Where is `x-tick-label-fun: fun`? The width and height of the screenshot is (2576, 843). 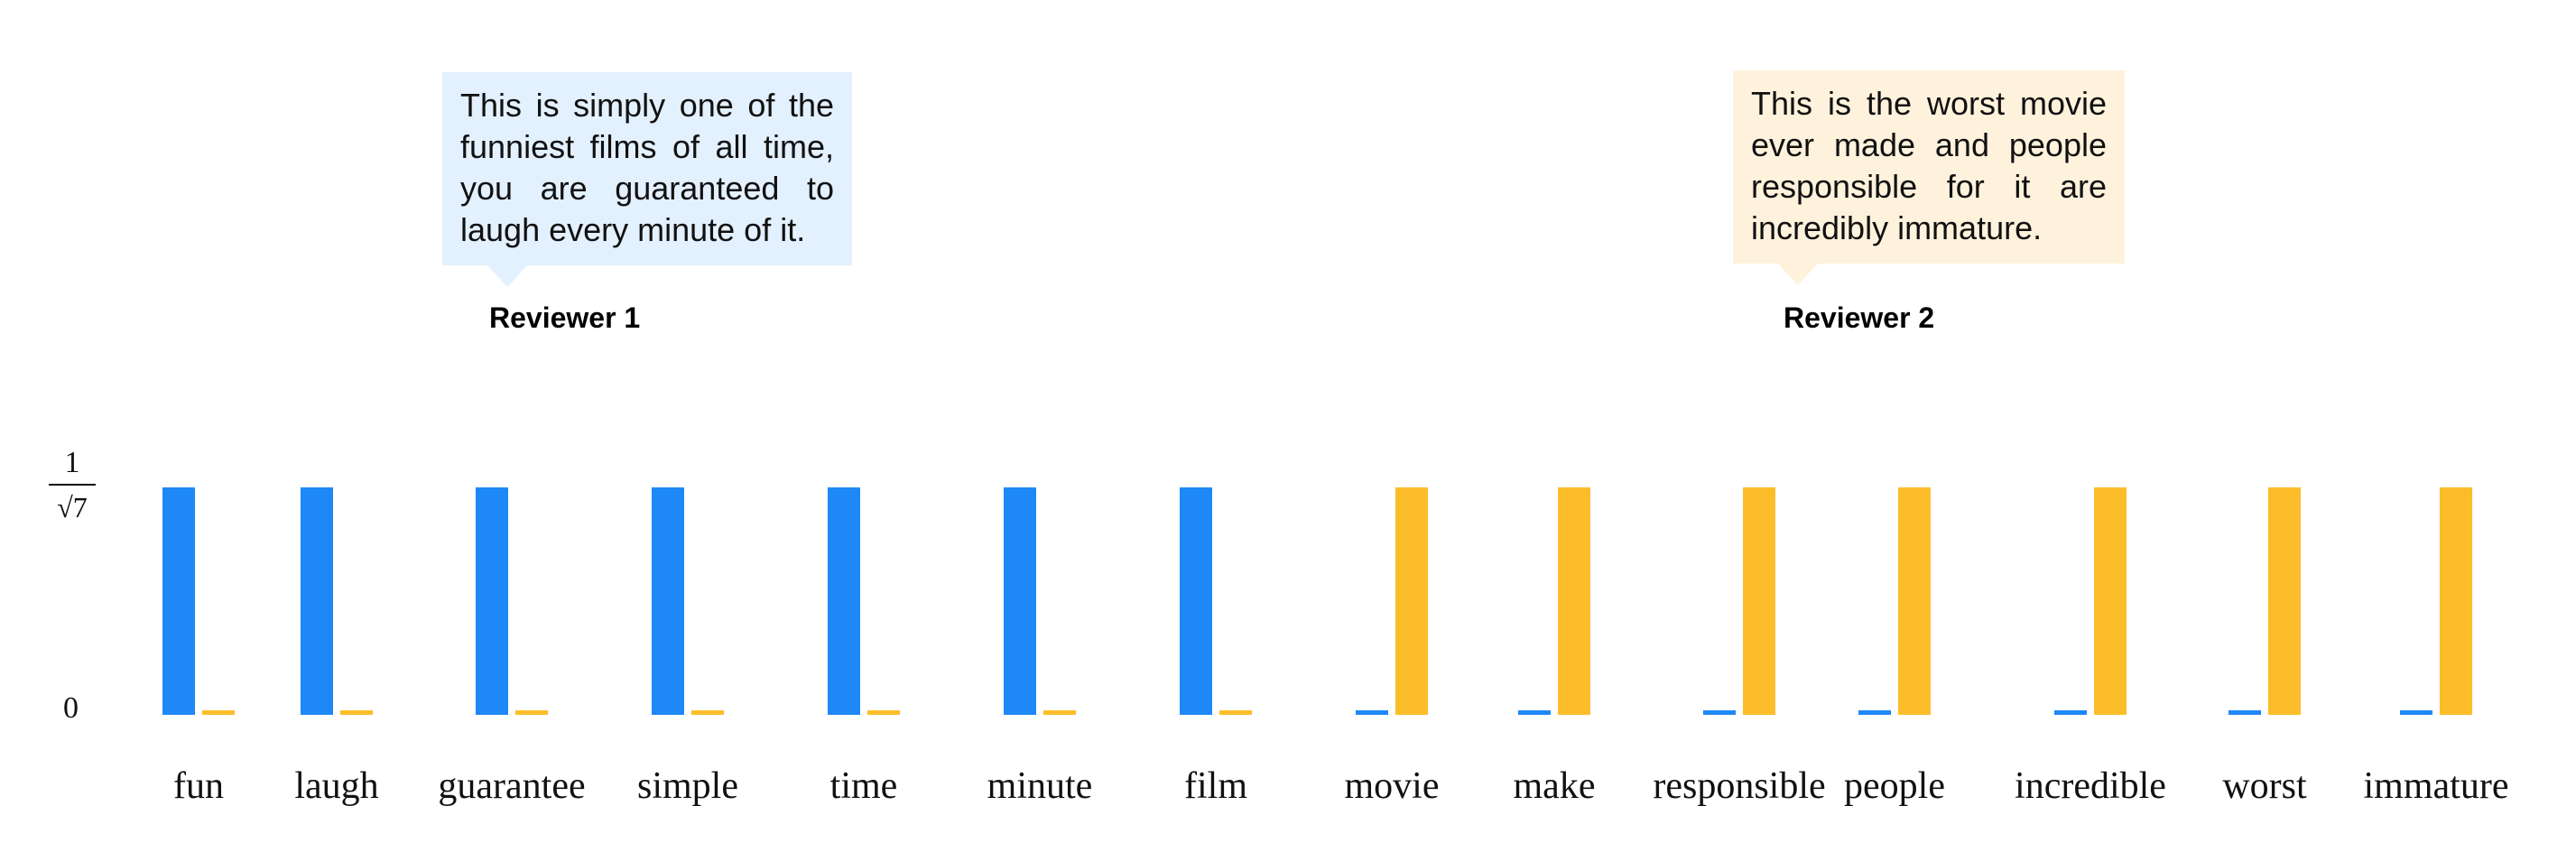
x-tick-label-fun: fun is located at coordinates (198, 786).